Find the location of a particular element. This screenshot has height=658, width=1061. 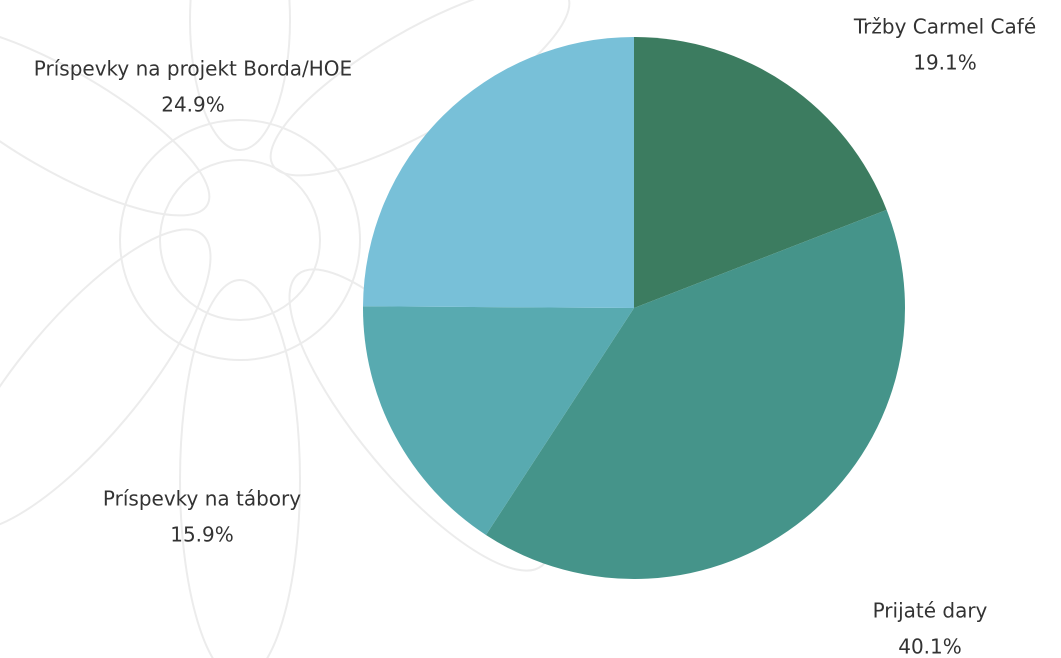

slice-value-label: 24.9% is located at coordinates (193, 105).